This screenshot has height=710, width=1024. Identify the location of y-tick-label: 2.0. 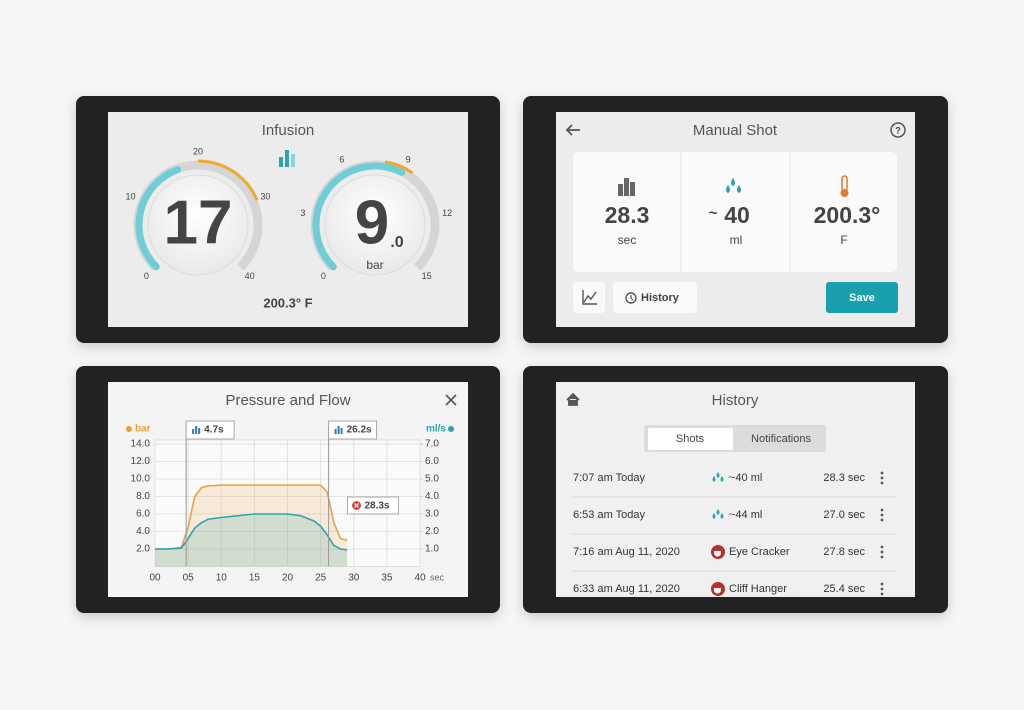
(143, 549).